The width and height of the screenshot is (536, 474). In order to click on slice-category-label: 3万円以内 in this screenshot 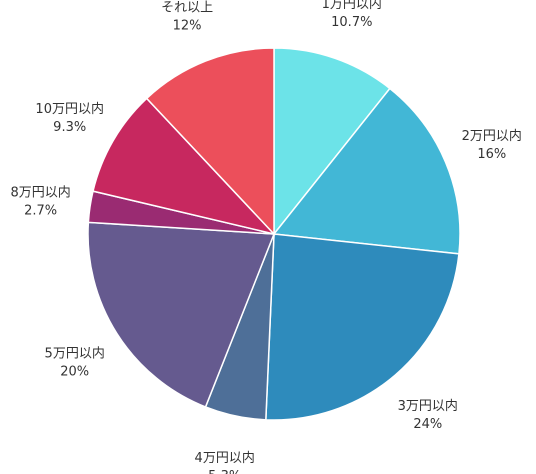, I will do `click(428, 406)`.